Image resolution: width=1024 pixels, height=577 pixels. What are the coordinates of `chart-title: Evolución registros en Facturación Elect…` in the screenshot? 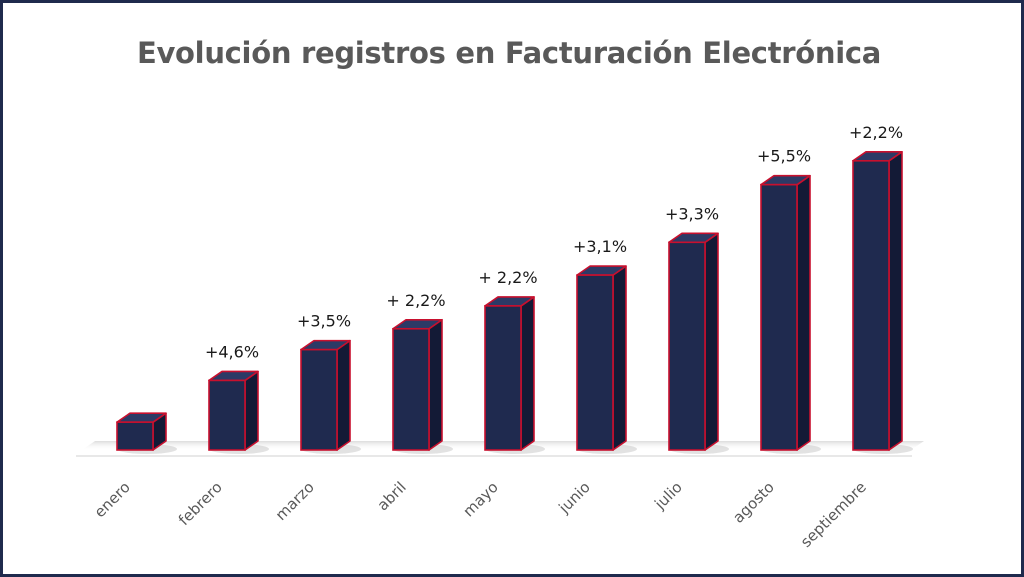 It's located at (509, 53).